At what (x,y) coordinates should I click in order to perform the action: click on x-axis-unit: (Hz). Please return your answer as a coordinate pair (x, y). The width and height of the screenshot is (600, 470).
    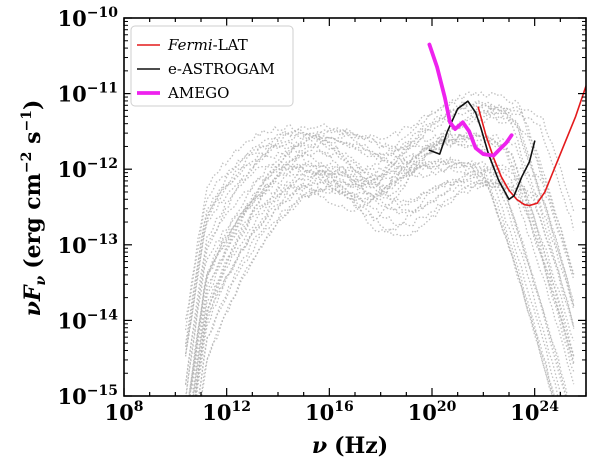
    Looking at the image, I should click on (361, 446).